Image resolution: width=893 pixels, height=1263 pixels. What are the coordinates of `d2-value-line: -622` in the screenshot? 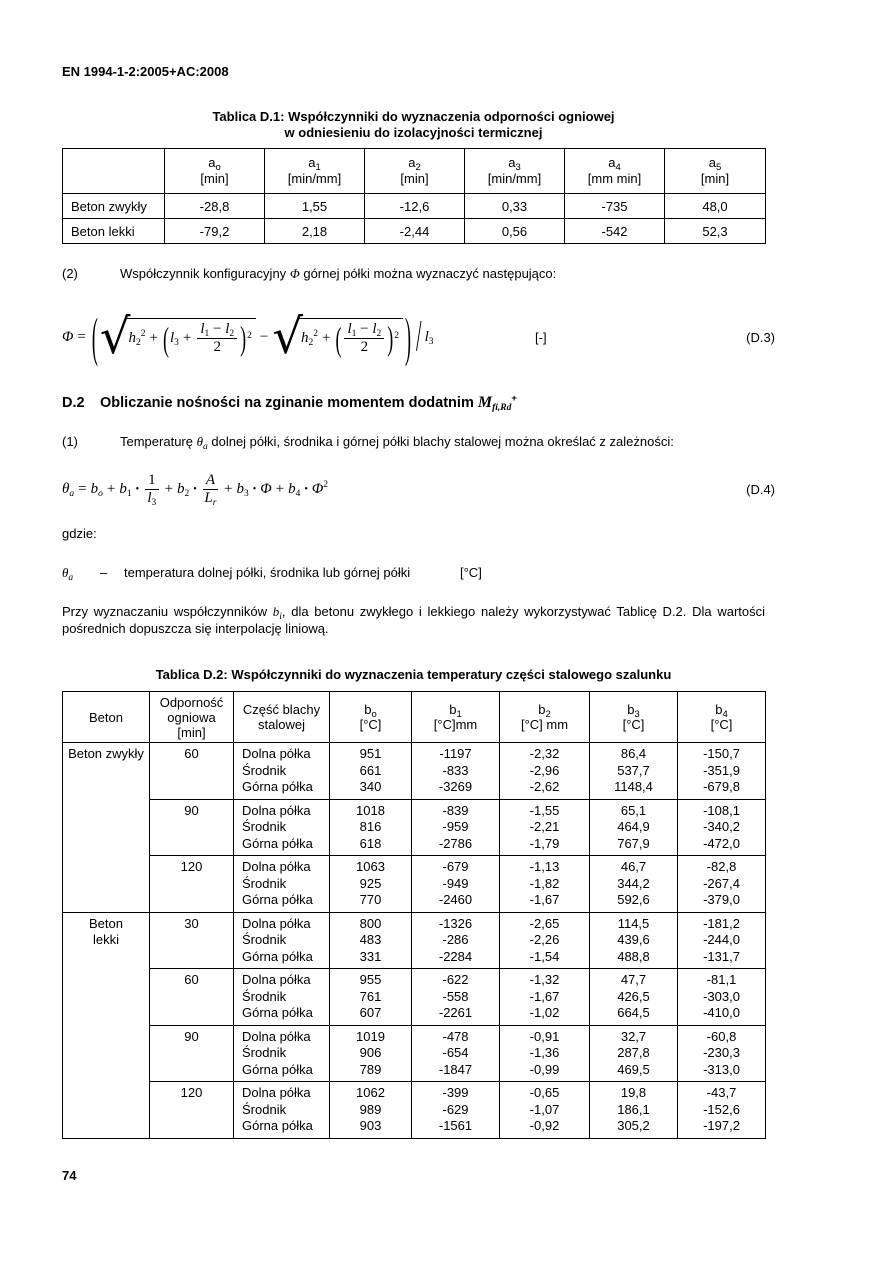 It's located at (455, 979).